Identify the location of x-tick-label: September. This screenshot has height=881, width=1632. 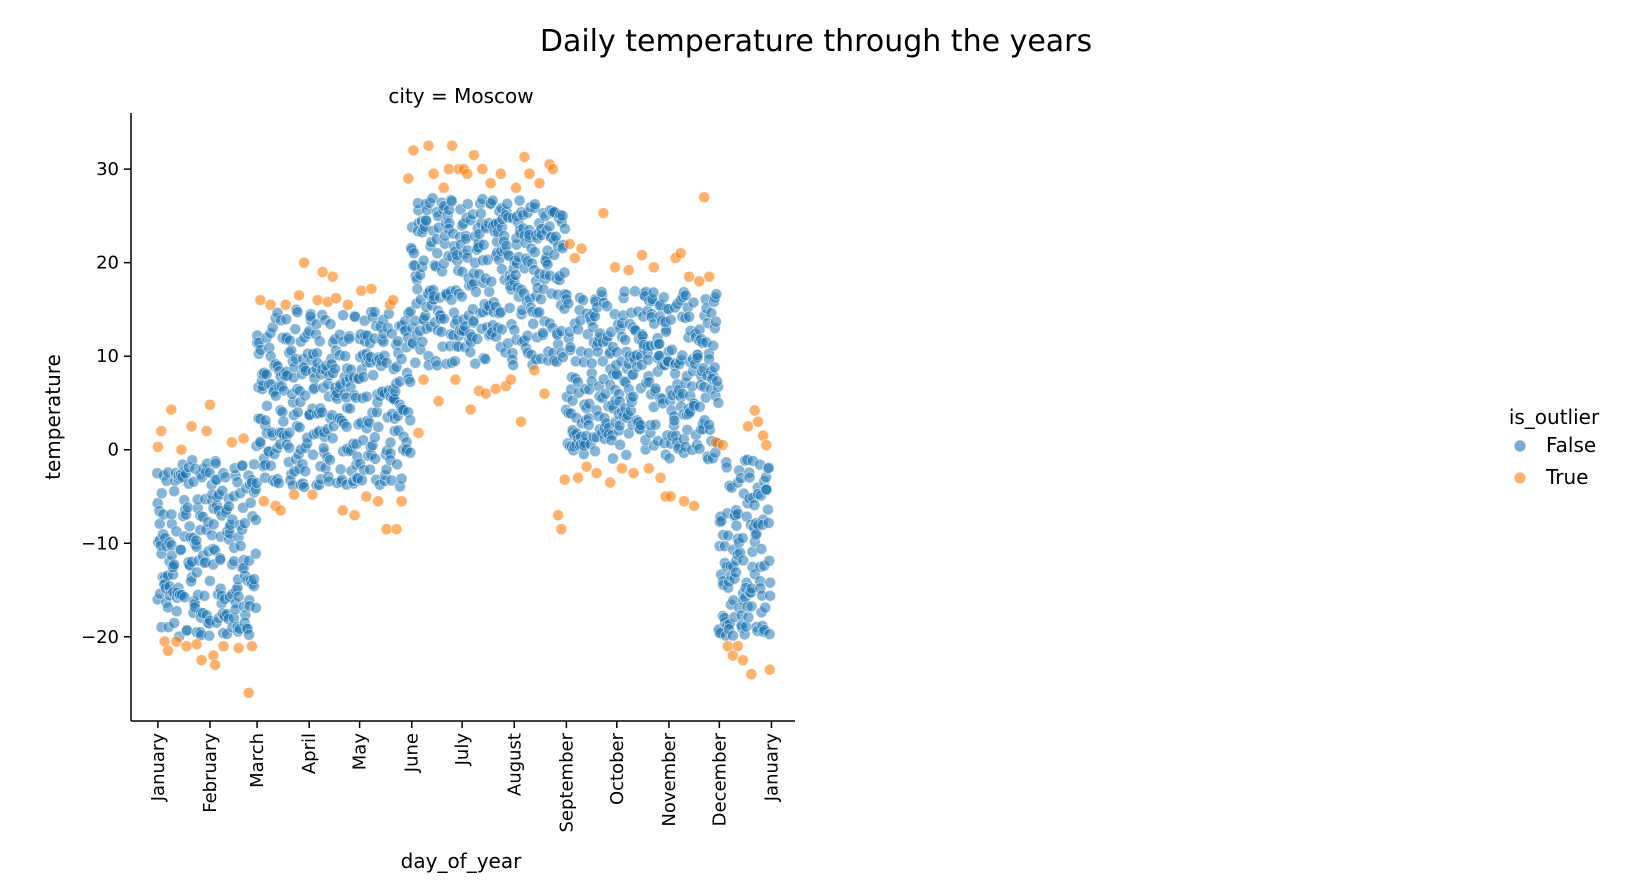
(566, 782).